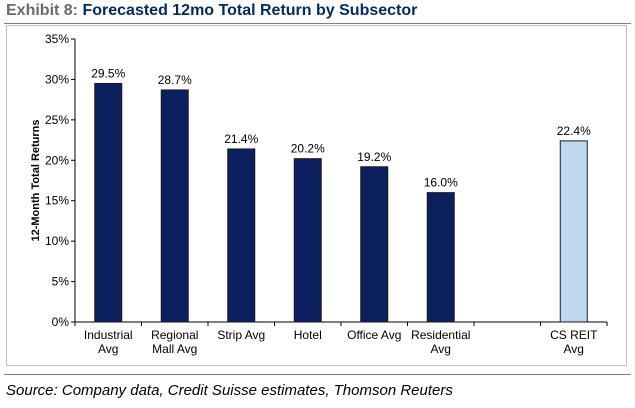  What do you see at coordinates (108, 335) in the screenshot?
I see `x-category-label: Industrial` at bounding box center [108, 335].